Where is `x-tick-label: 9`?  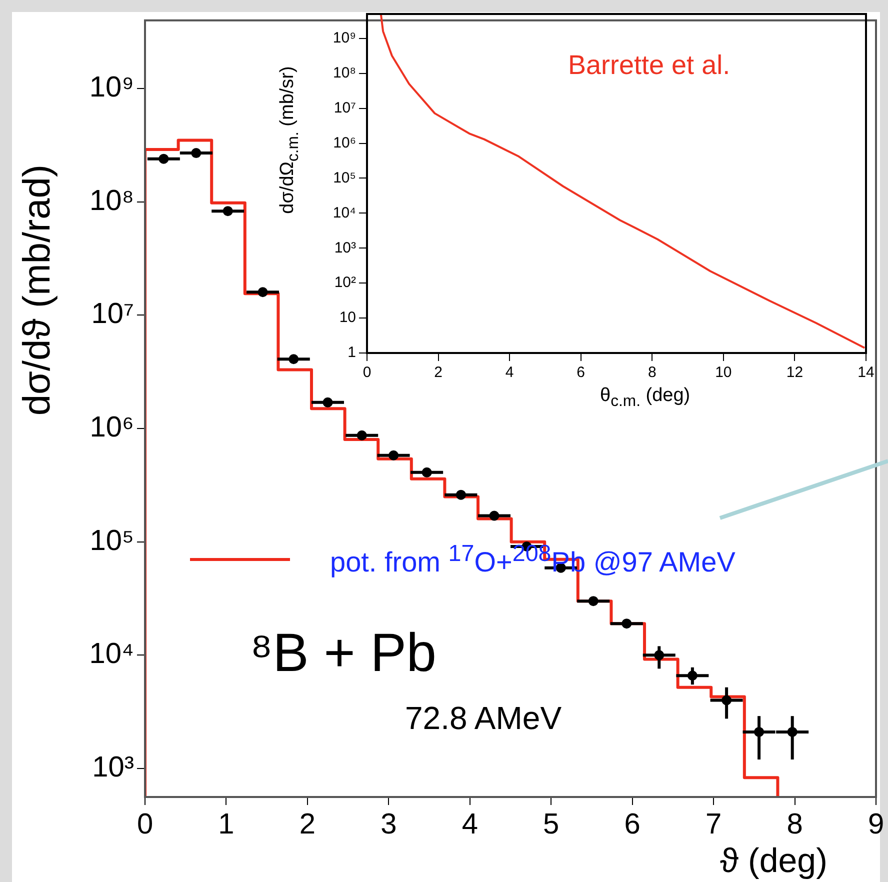
x-tick-label: 9 is located at coordinates (876, 824).